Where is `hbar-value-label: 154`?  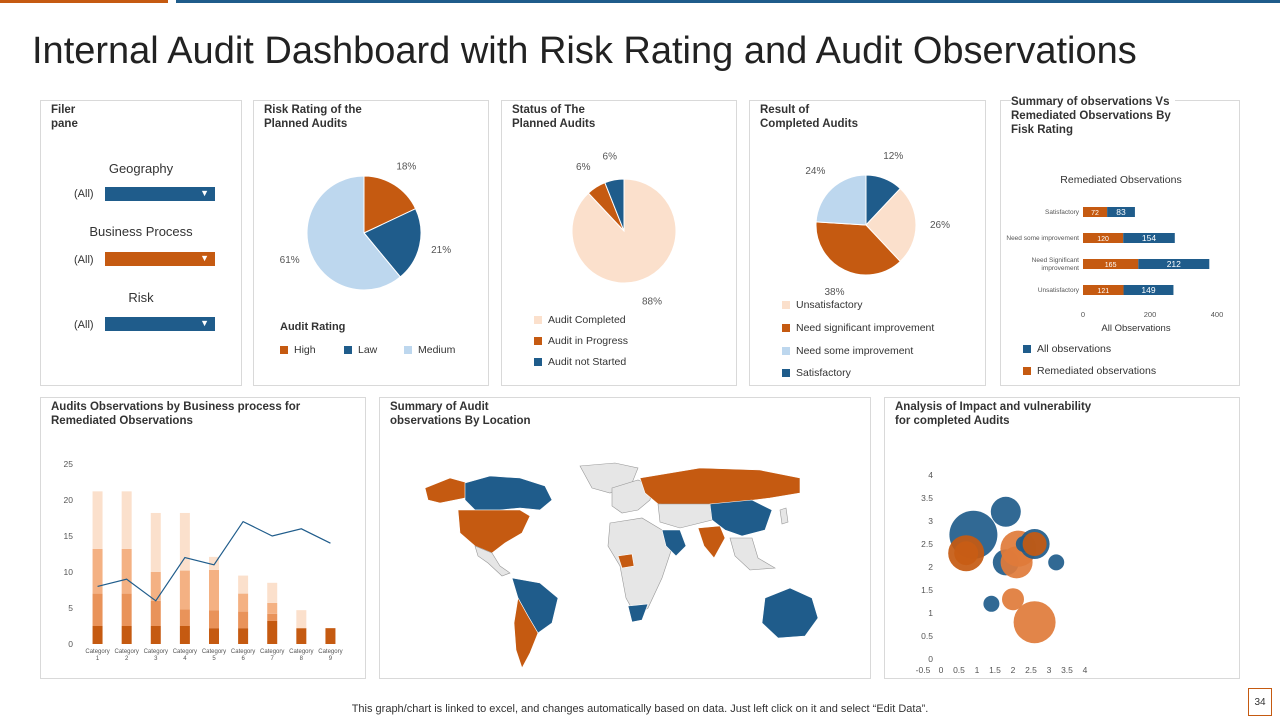 hbar-value-label: 154 is located at coordinates (1149, 238).